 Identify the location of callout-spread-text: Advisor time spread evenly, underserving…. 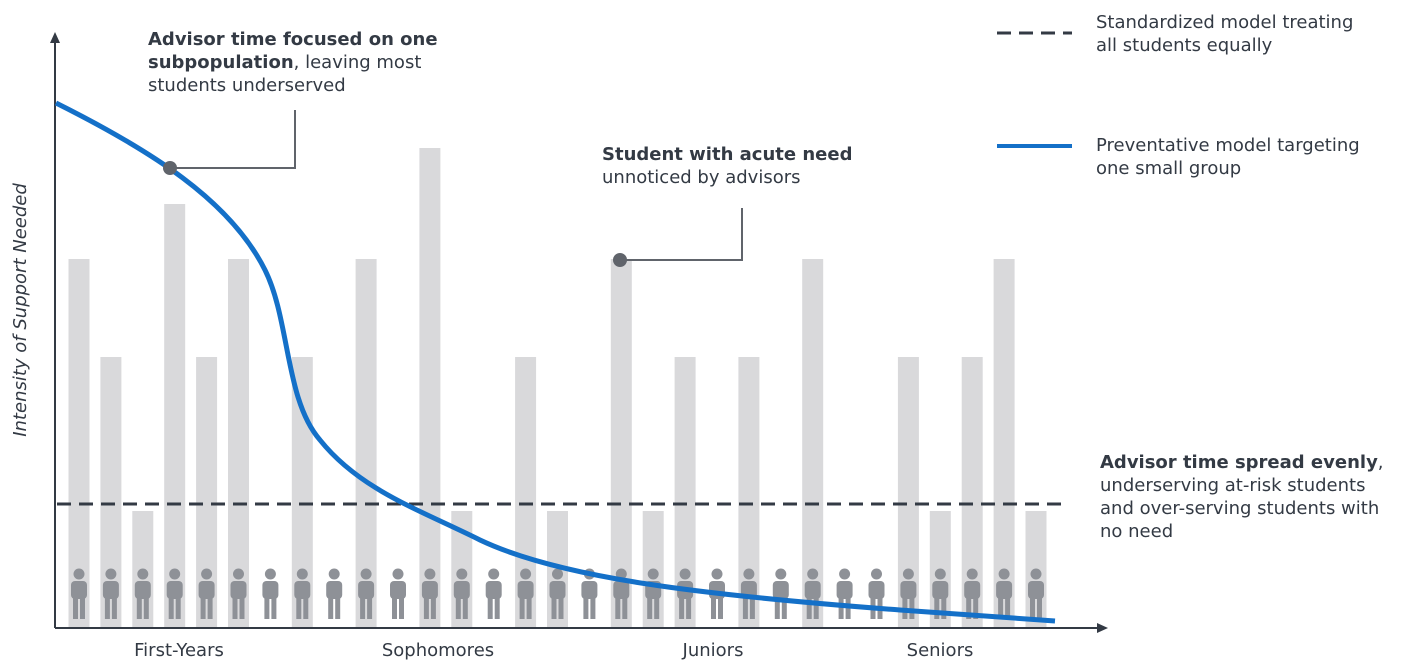
(1252, 497).